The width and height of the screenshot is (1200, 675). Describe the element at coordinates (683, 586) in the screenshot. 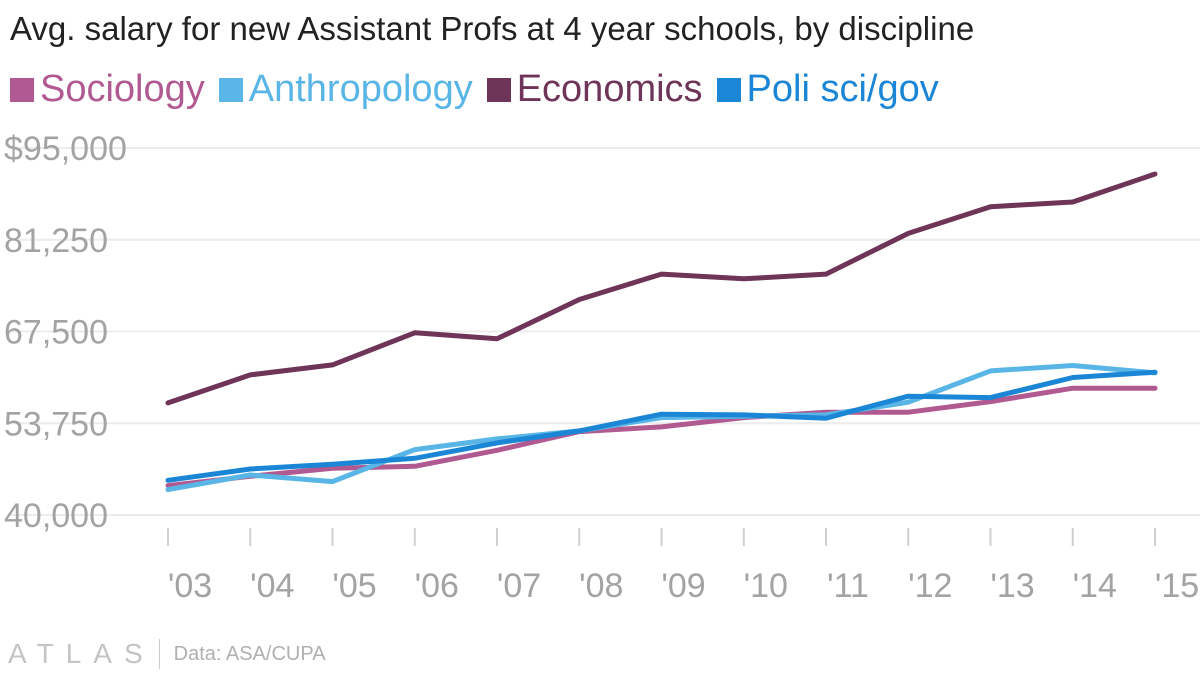

I see `x-tick-label: '09` at that location.